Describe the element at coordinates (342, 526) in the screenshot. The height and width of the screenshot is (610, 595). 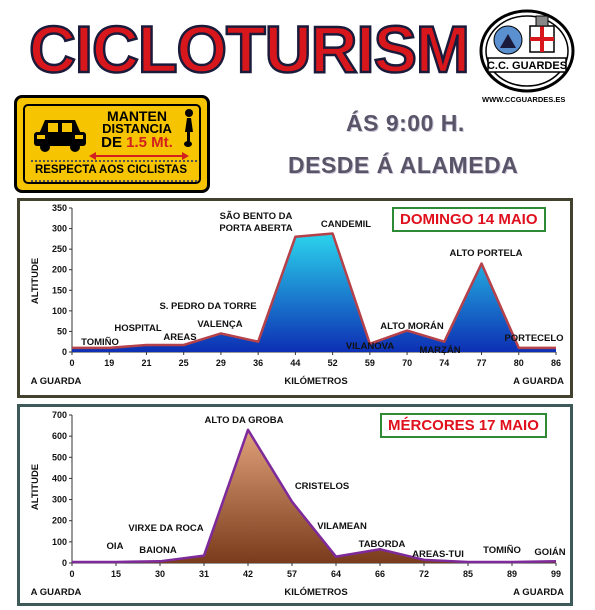
I see `place-label: VILAMEAN` at that location.